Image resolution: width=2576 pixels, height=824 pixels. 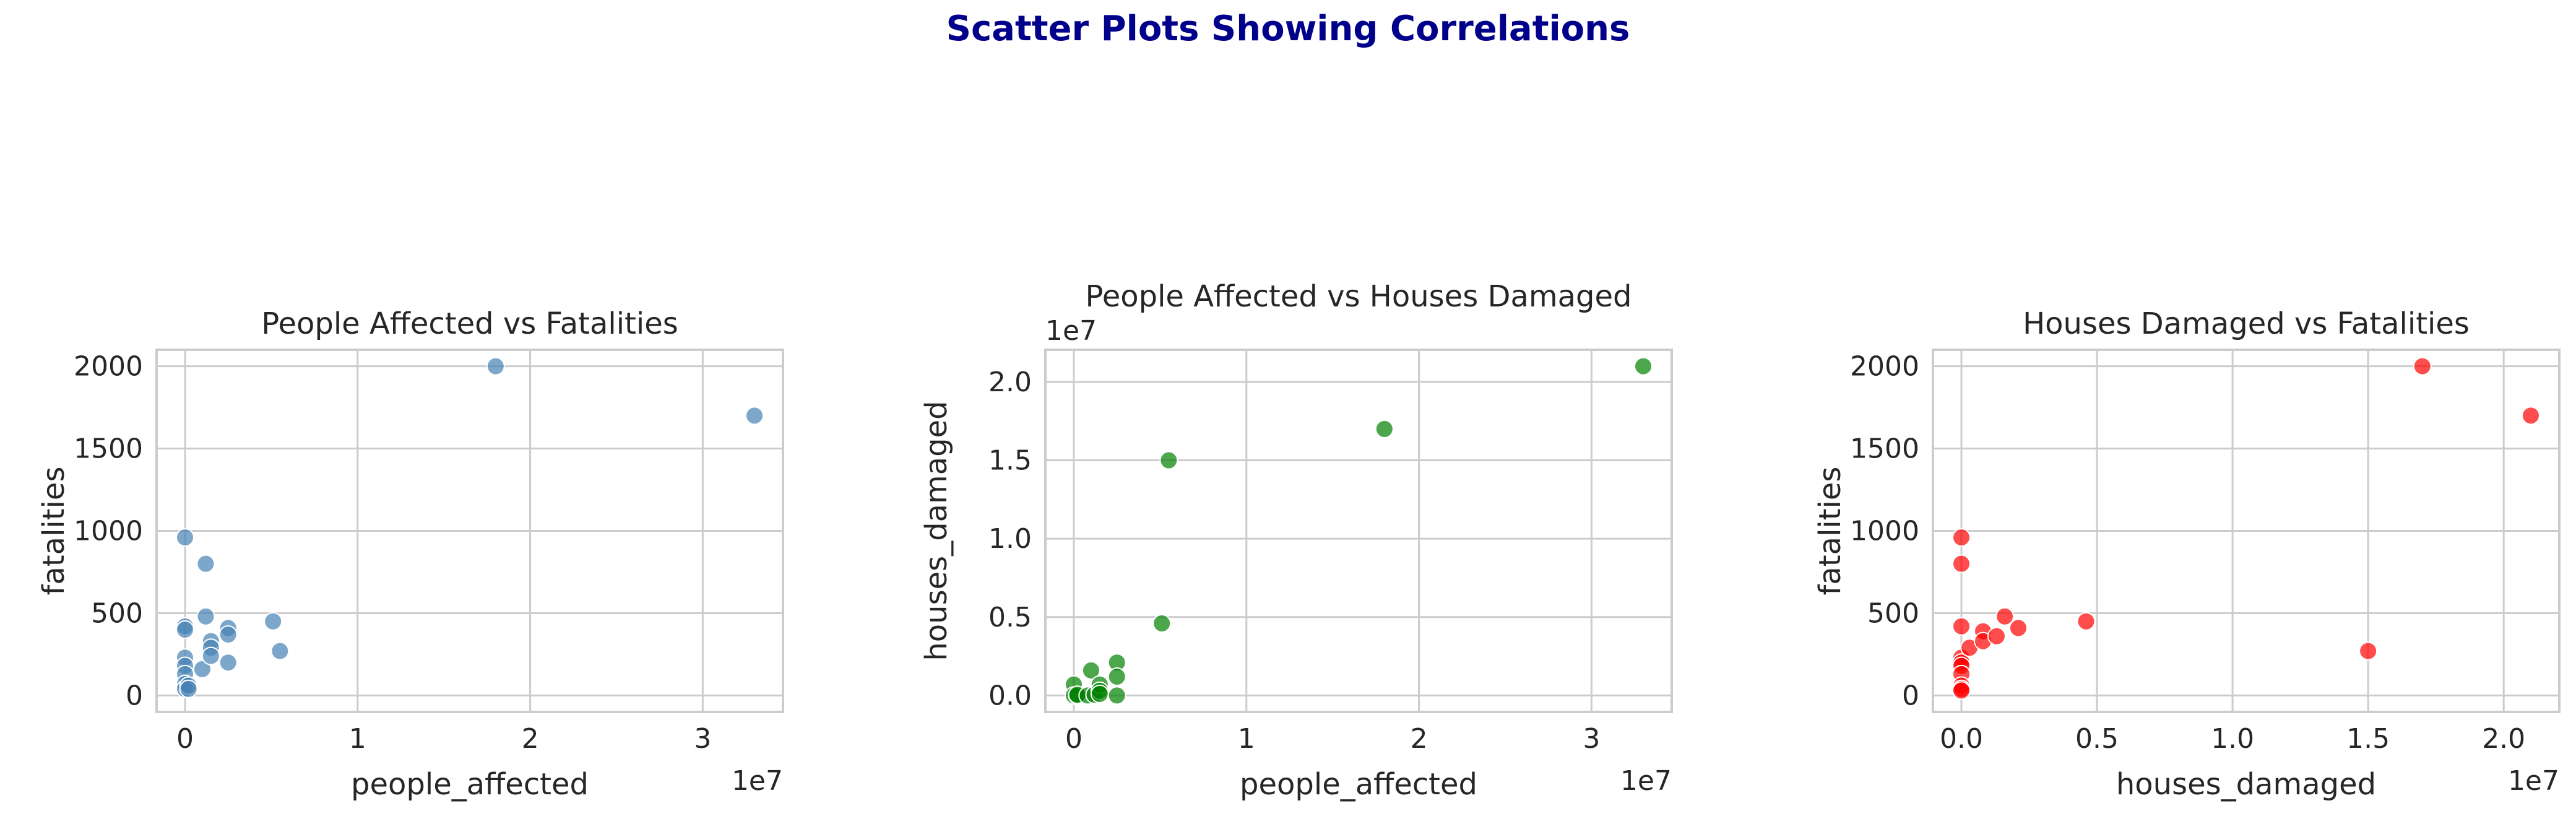 I want to click on chart-1-x-tick-label: 3, so click(x=702, y=739).